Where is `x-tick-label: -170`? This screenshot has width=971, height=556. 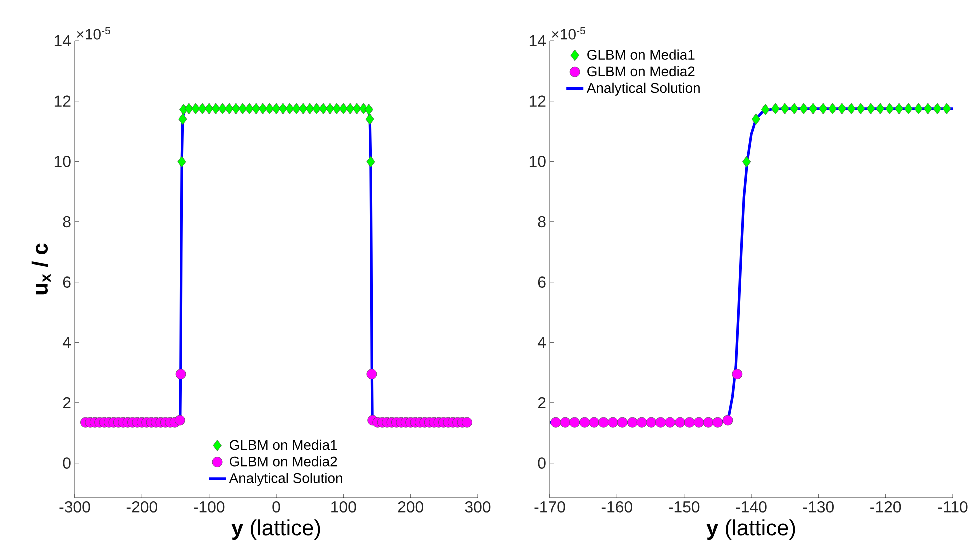 x-tick-label: -170 is located at coordinates (550, 507).